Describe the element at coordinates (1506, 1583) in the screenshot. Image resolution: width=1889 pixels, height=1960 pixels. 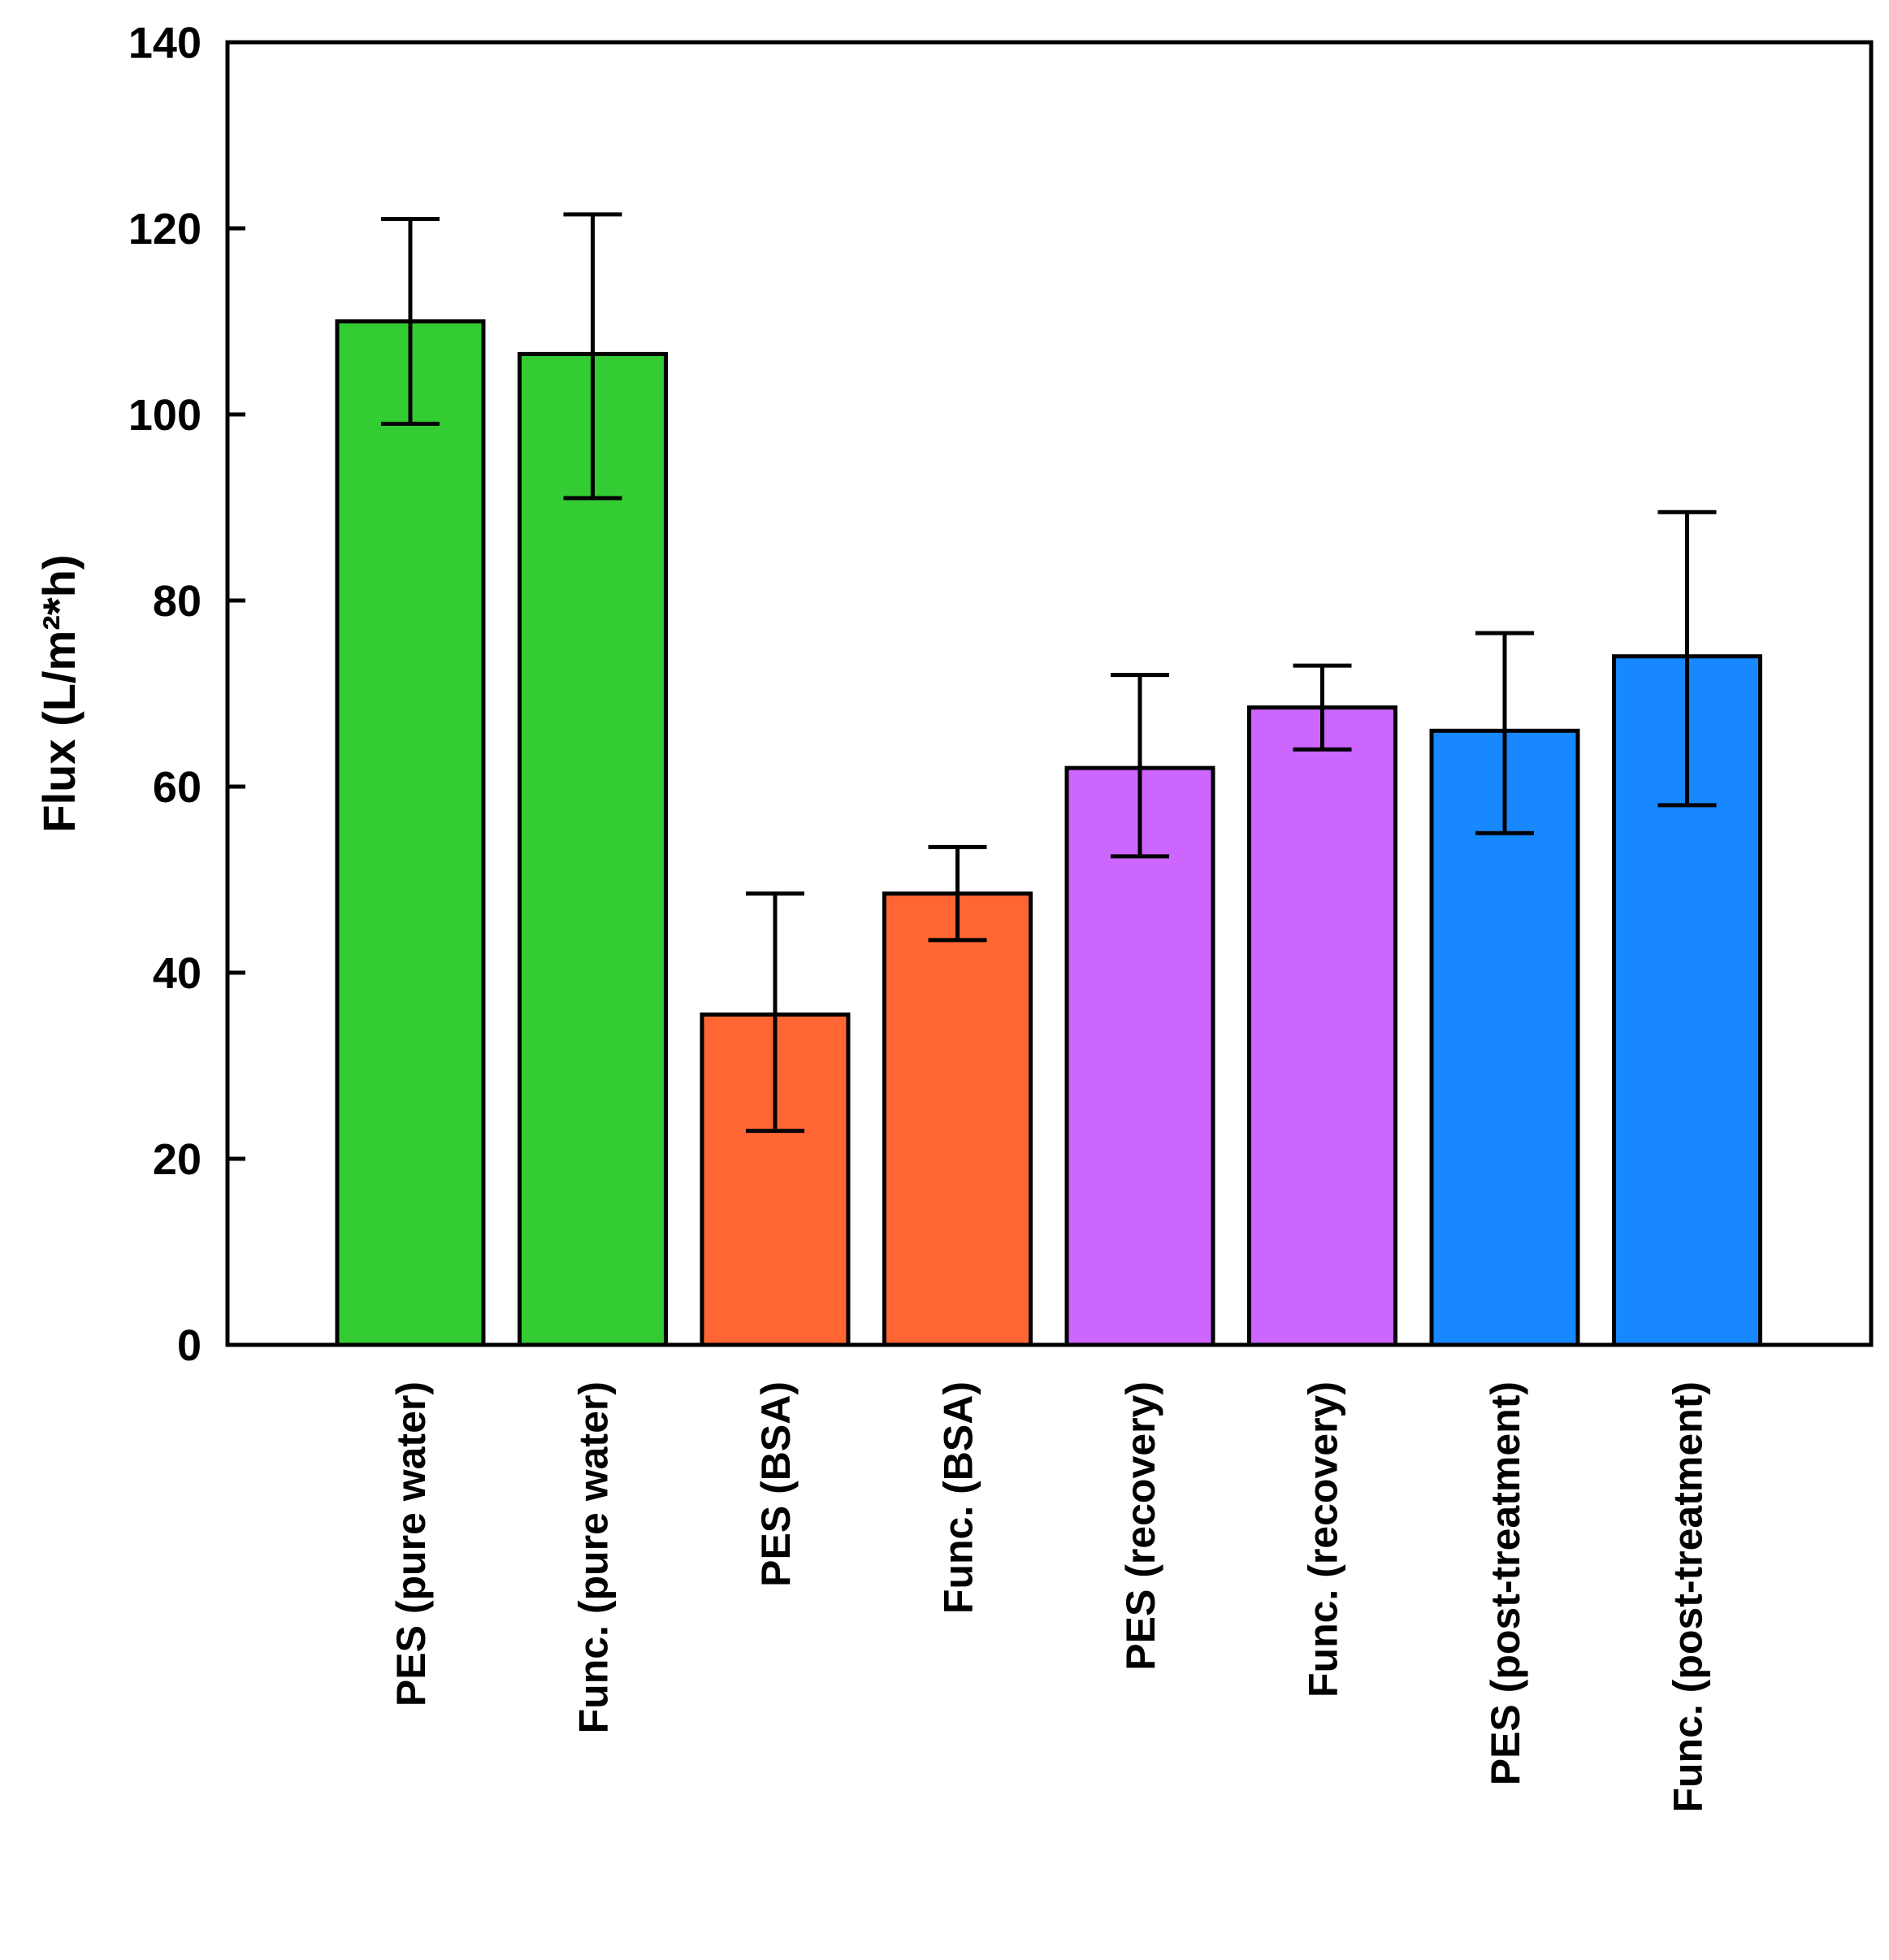
I see `x-category-label: PES (post-treatment)` at that location.